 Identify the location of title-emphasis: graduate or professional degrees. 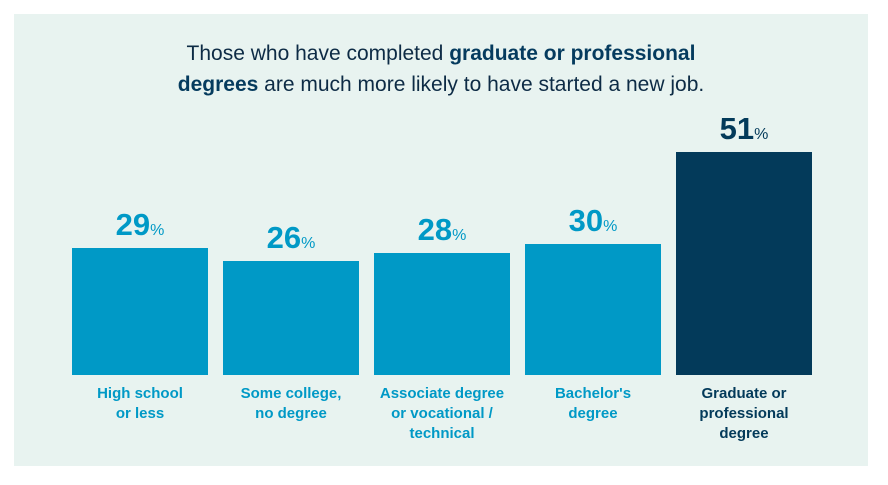
(436, 69).